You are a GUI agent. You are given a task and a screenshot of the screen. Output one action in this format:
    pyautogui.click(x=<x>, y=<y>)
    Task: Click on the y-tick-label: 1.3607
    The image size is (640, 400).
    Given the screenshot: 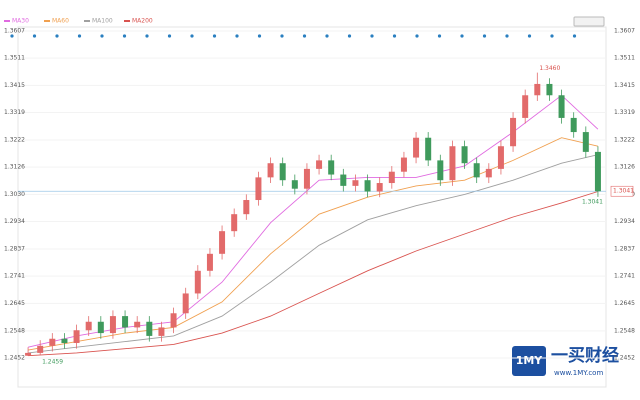 What is the action you would take?
    pyautogui.click(x=14, y=31)
    